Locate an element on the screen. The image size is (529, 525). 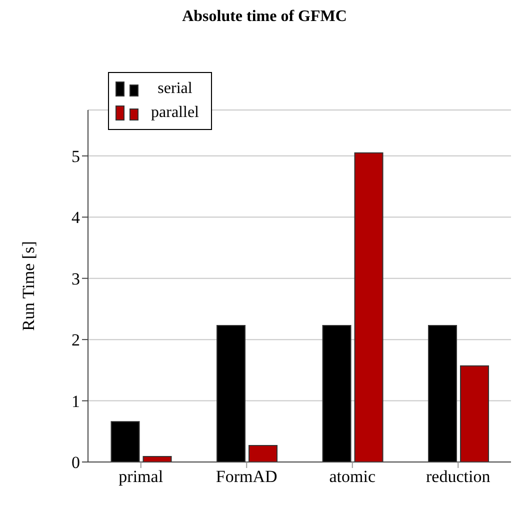
y-tick-label: 5 is located at coordinates (76, 156).